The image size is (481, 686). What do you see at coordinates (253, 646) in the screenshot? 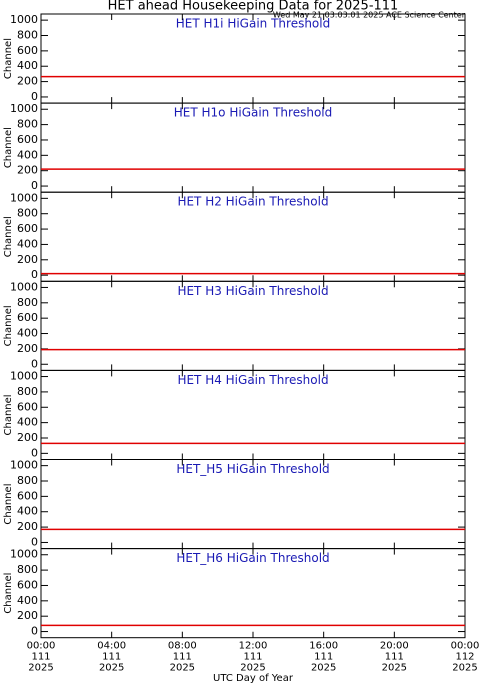
I see `x-tick-label: 12:00` at bounding box center [253, 646].